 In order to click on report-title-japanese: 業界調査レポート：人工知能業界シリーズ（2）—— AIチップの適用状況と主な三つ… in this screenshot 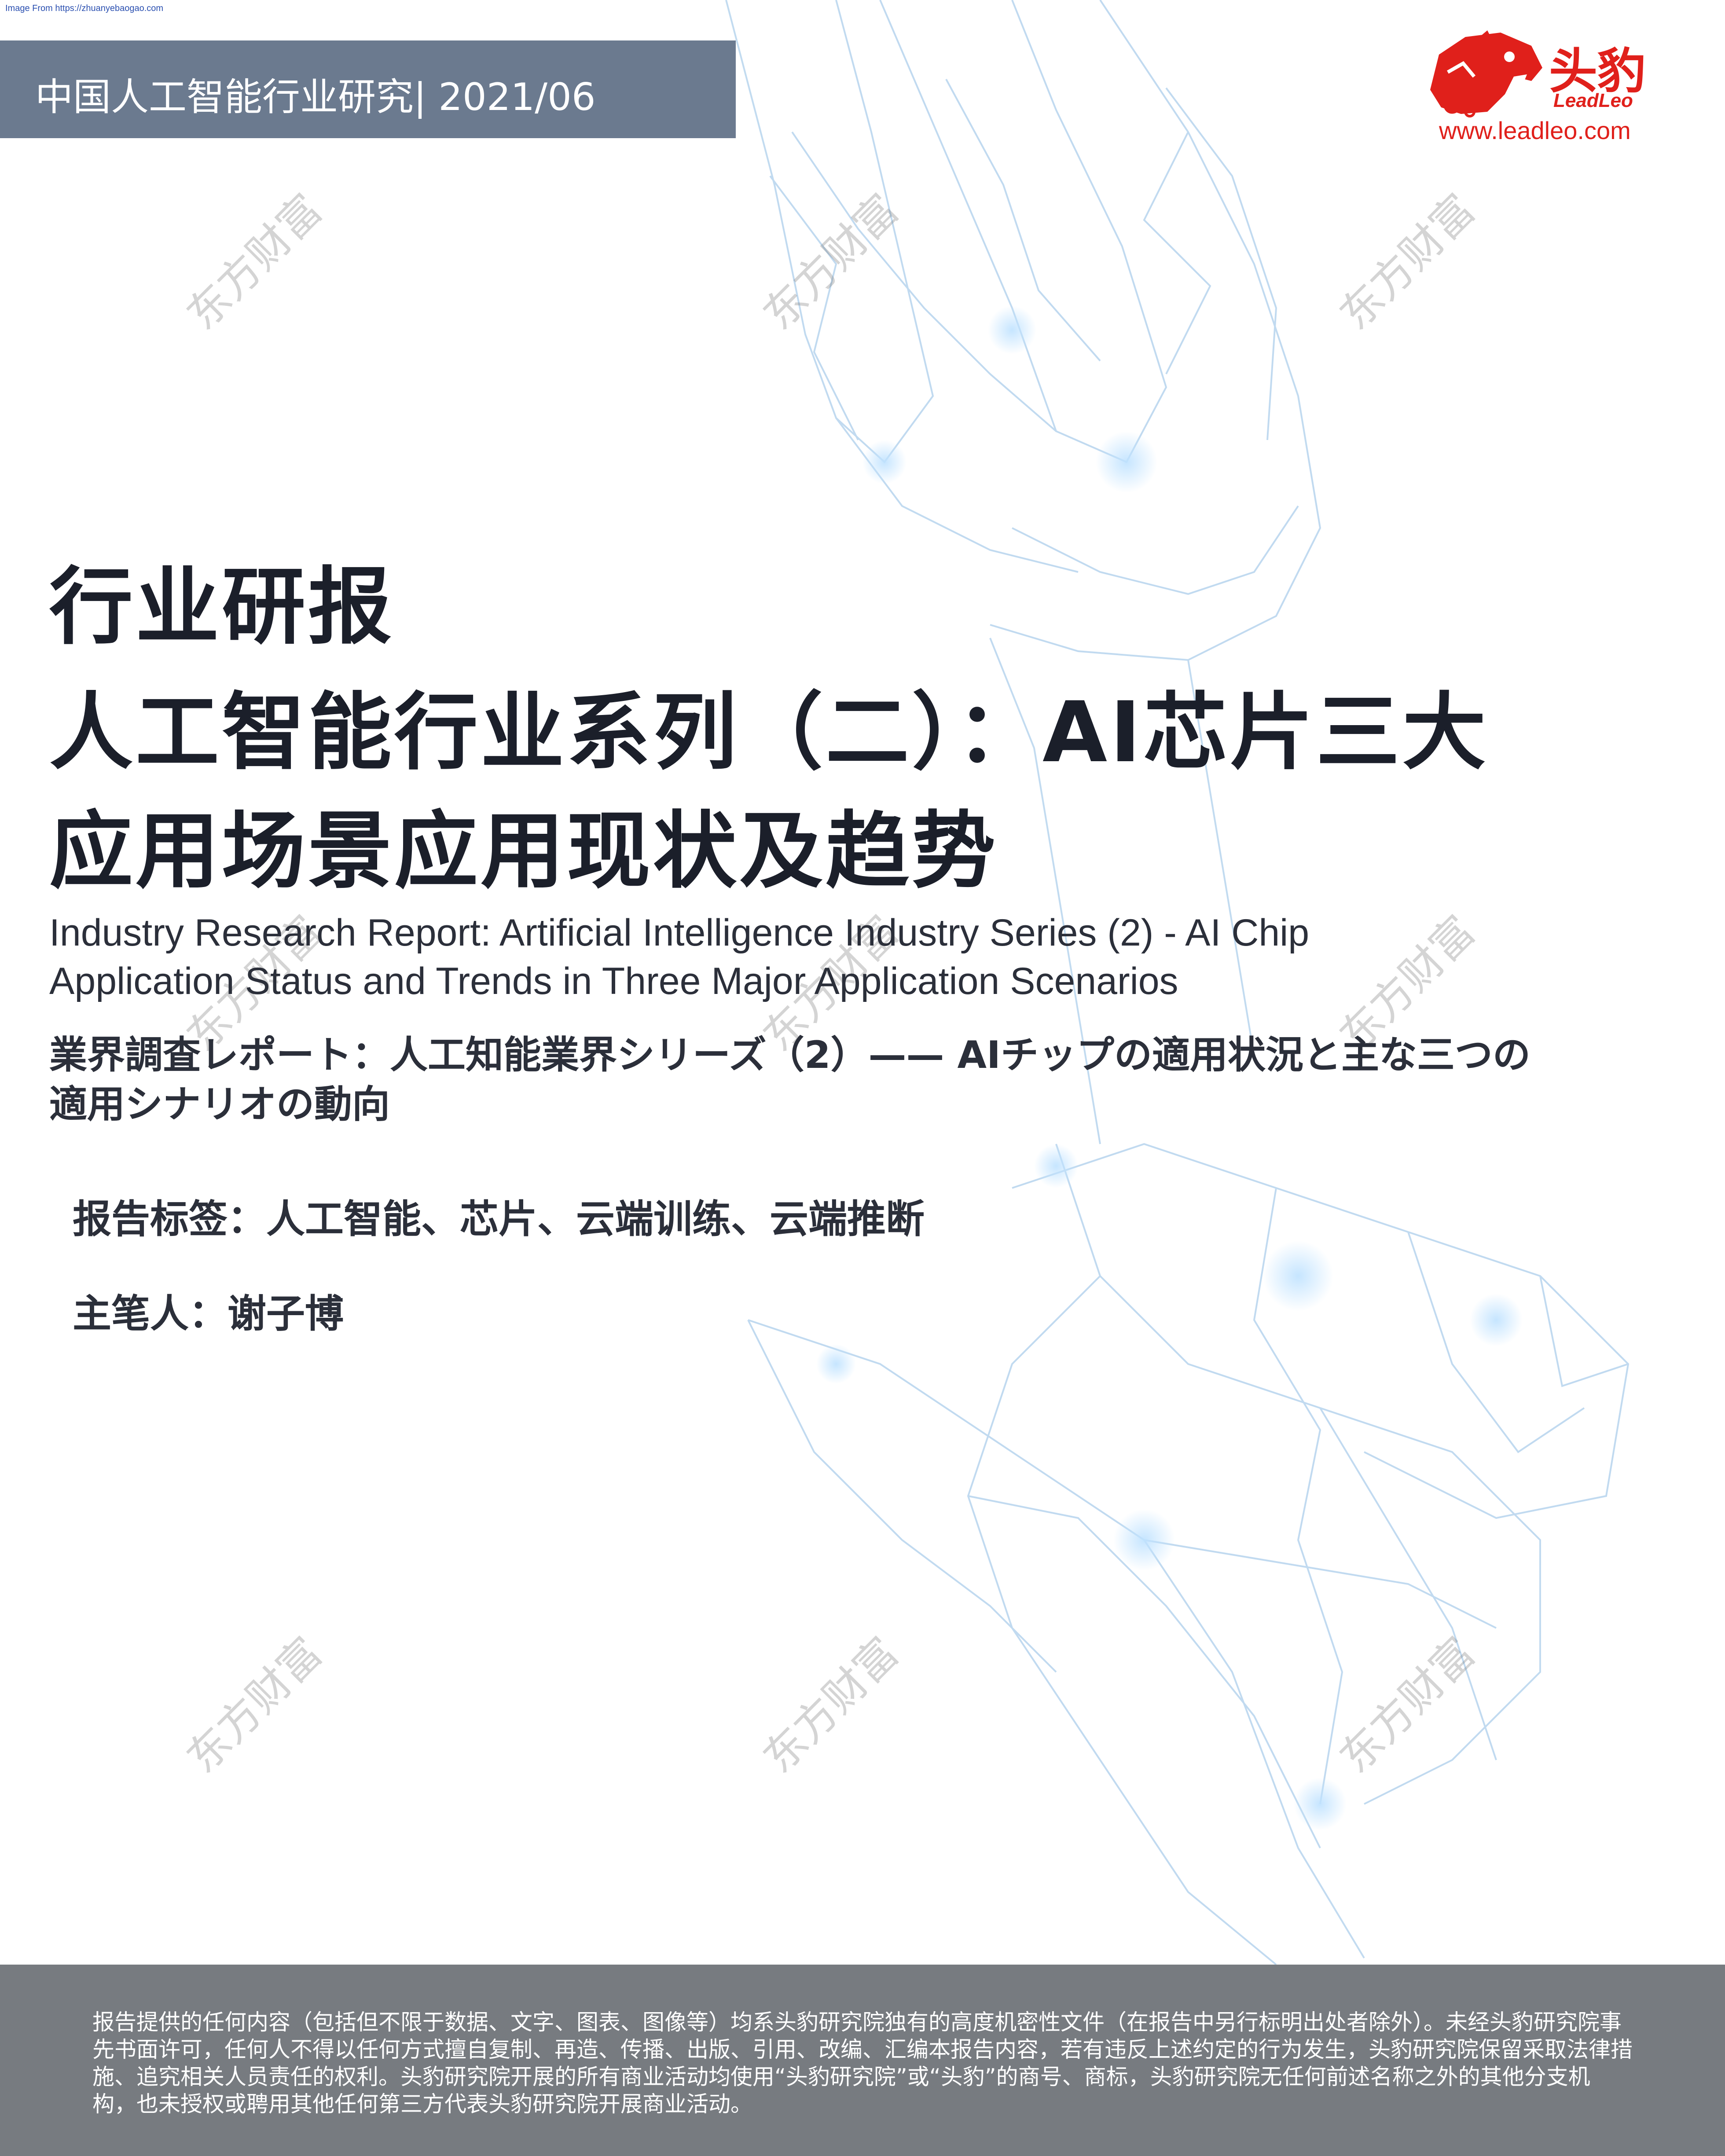, I will do `click(790, 1079)`.